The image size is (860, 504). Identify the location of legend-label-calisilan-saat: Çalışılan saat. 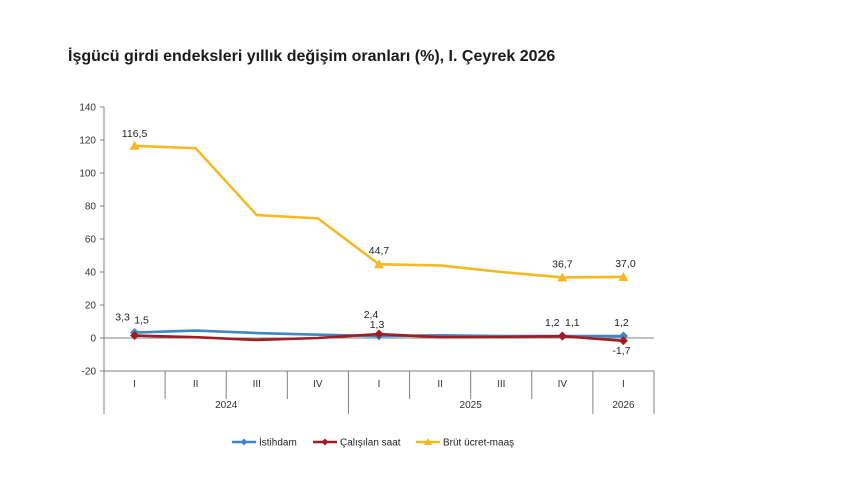
(370, 443).